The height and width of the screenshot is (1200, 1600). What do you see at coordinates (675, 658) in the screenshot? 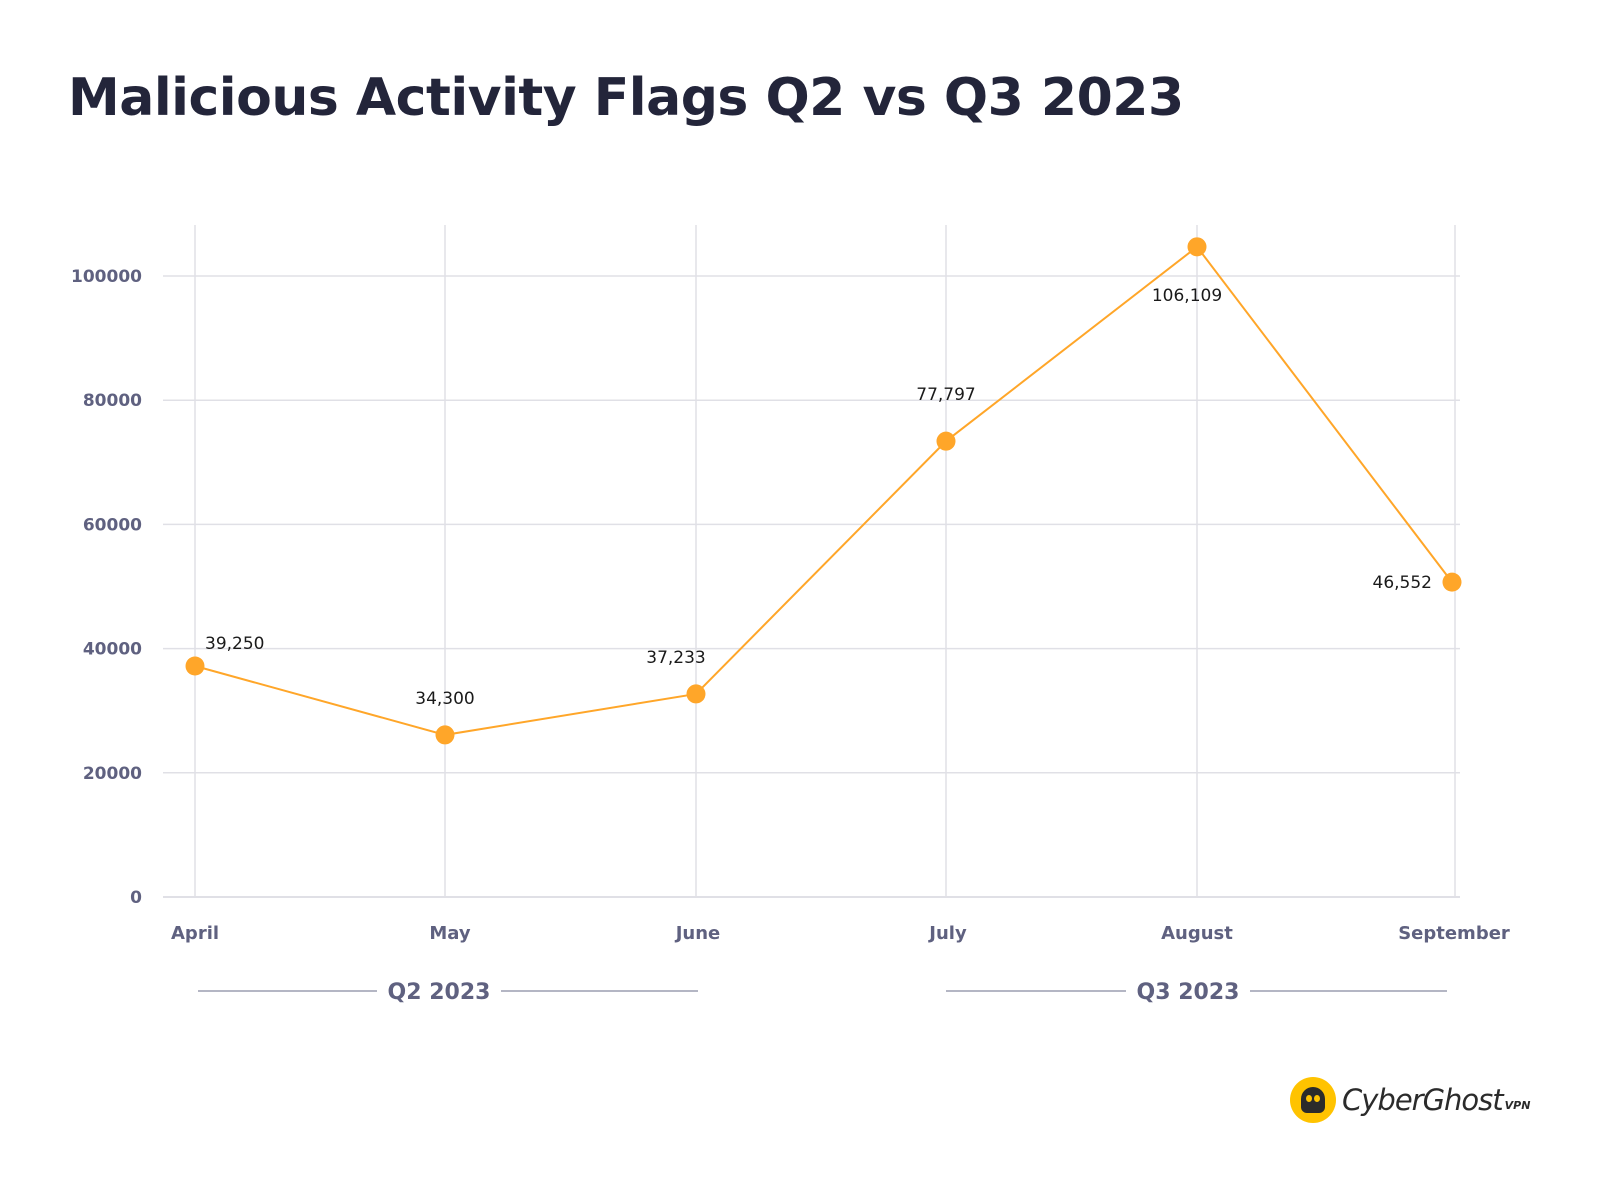
I see `data-label: 37,233` at bounding box center [675, 658].